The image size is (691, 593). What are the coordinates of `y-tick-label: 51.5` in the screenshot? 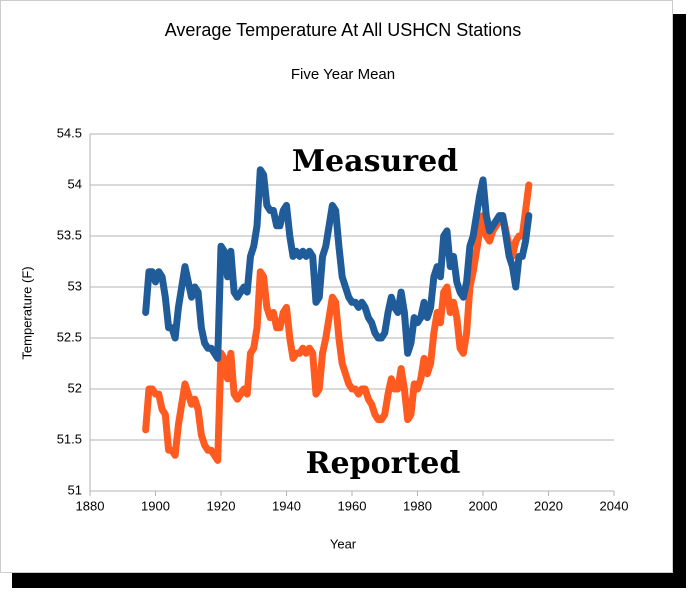 It's located at (69, 438).